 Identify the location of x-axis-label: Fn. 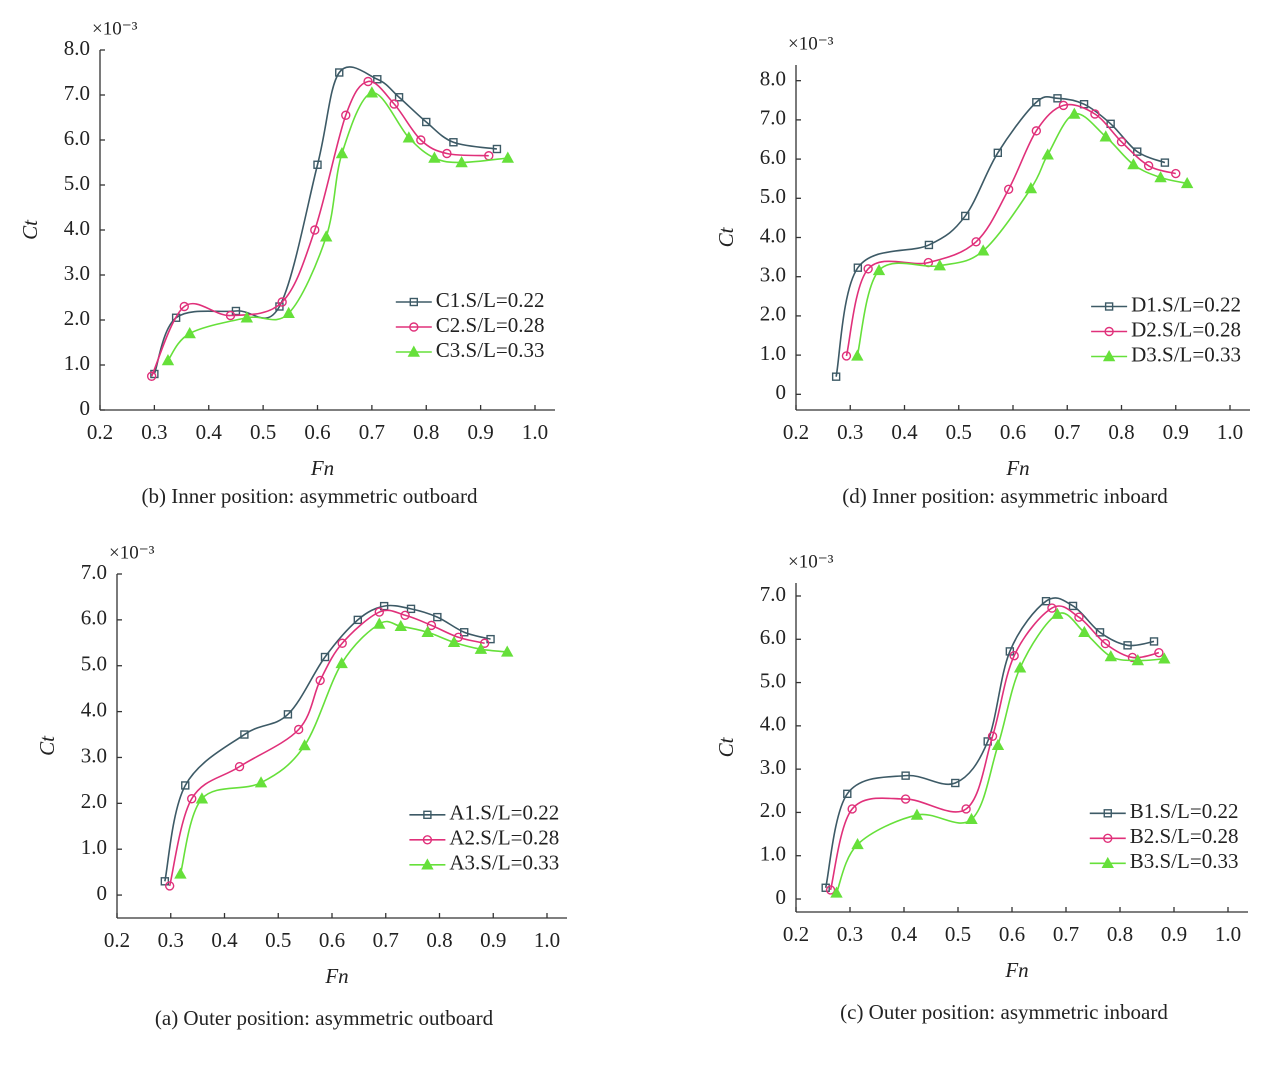
(322, 468).